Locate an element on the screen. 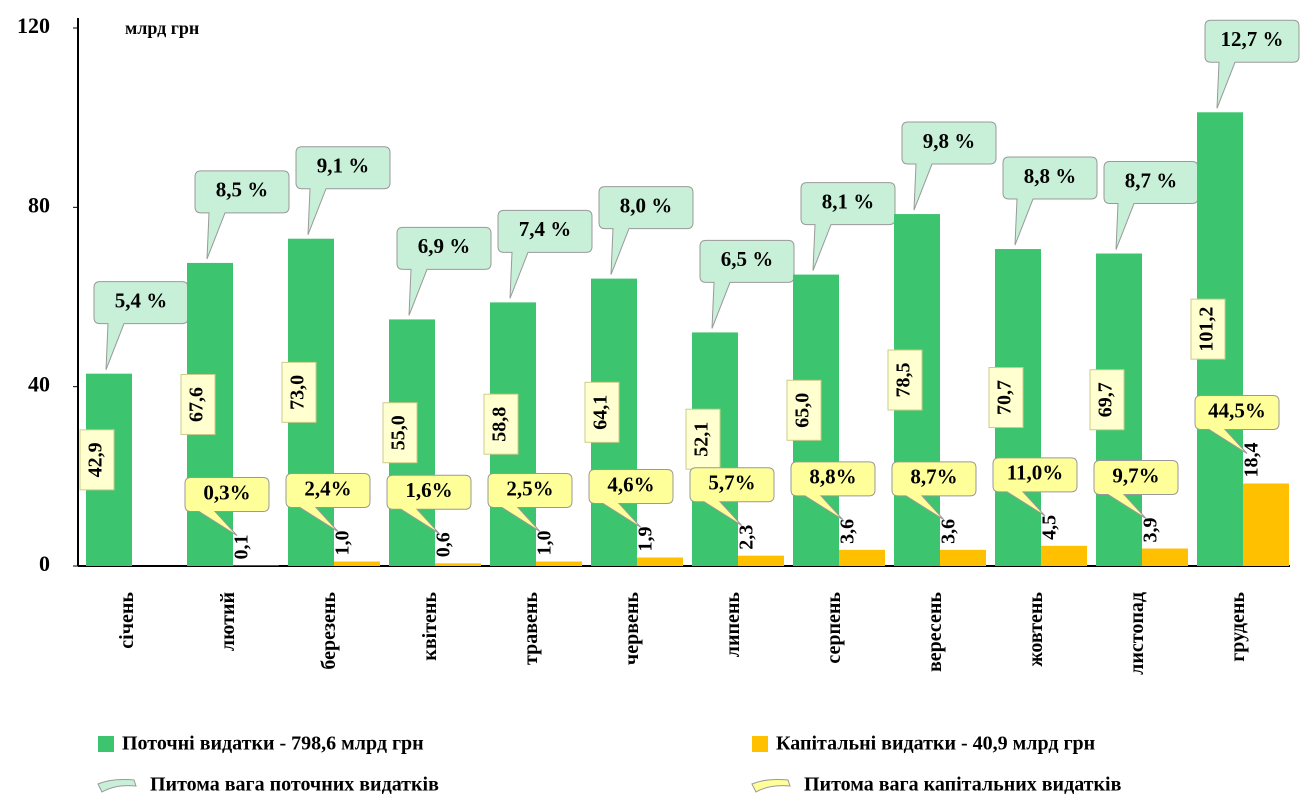 The height and width of the screenshot is (803, 1309). value-label: 55,0 is located at coordinates (399, 432).